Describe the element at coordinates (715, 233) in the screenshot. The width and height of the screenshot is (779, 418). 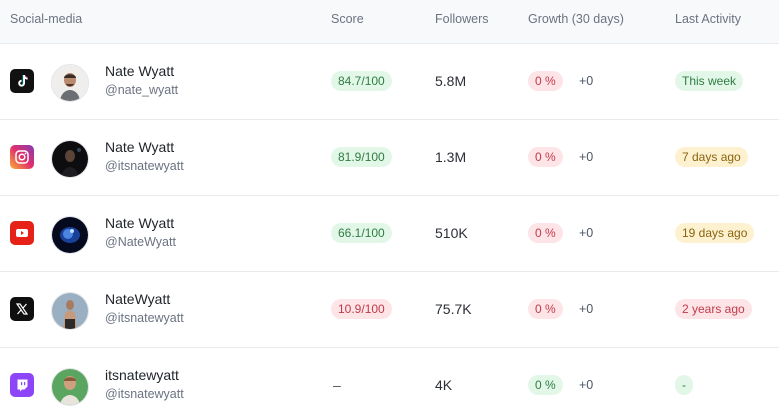
I see `activity-badge: 19 days ago` at that location.